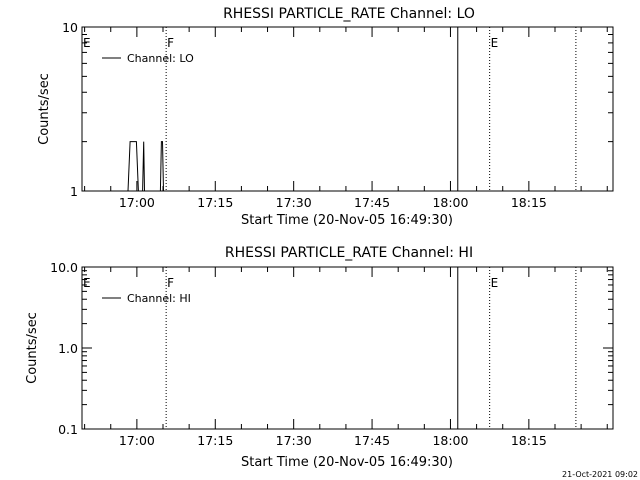 This screenshot has height=480, width=640. Describe the element at coordinates (74, 191) in the screenshot. I see `y-tick-label: 1` at that location.